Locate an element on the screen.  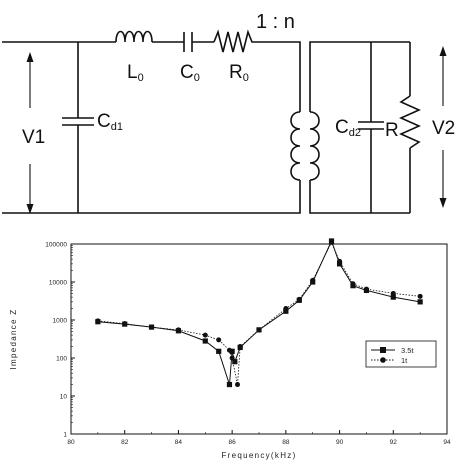
l0-label: L0 is located at coordinates (135, 73).